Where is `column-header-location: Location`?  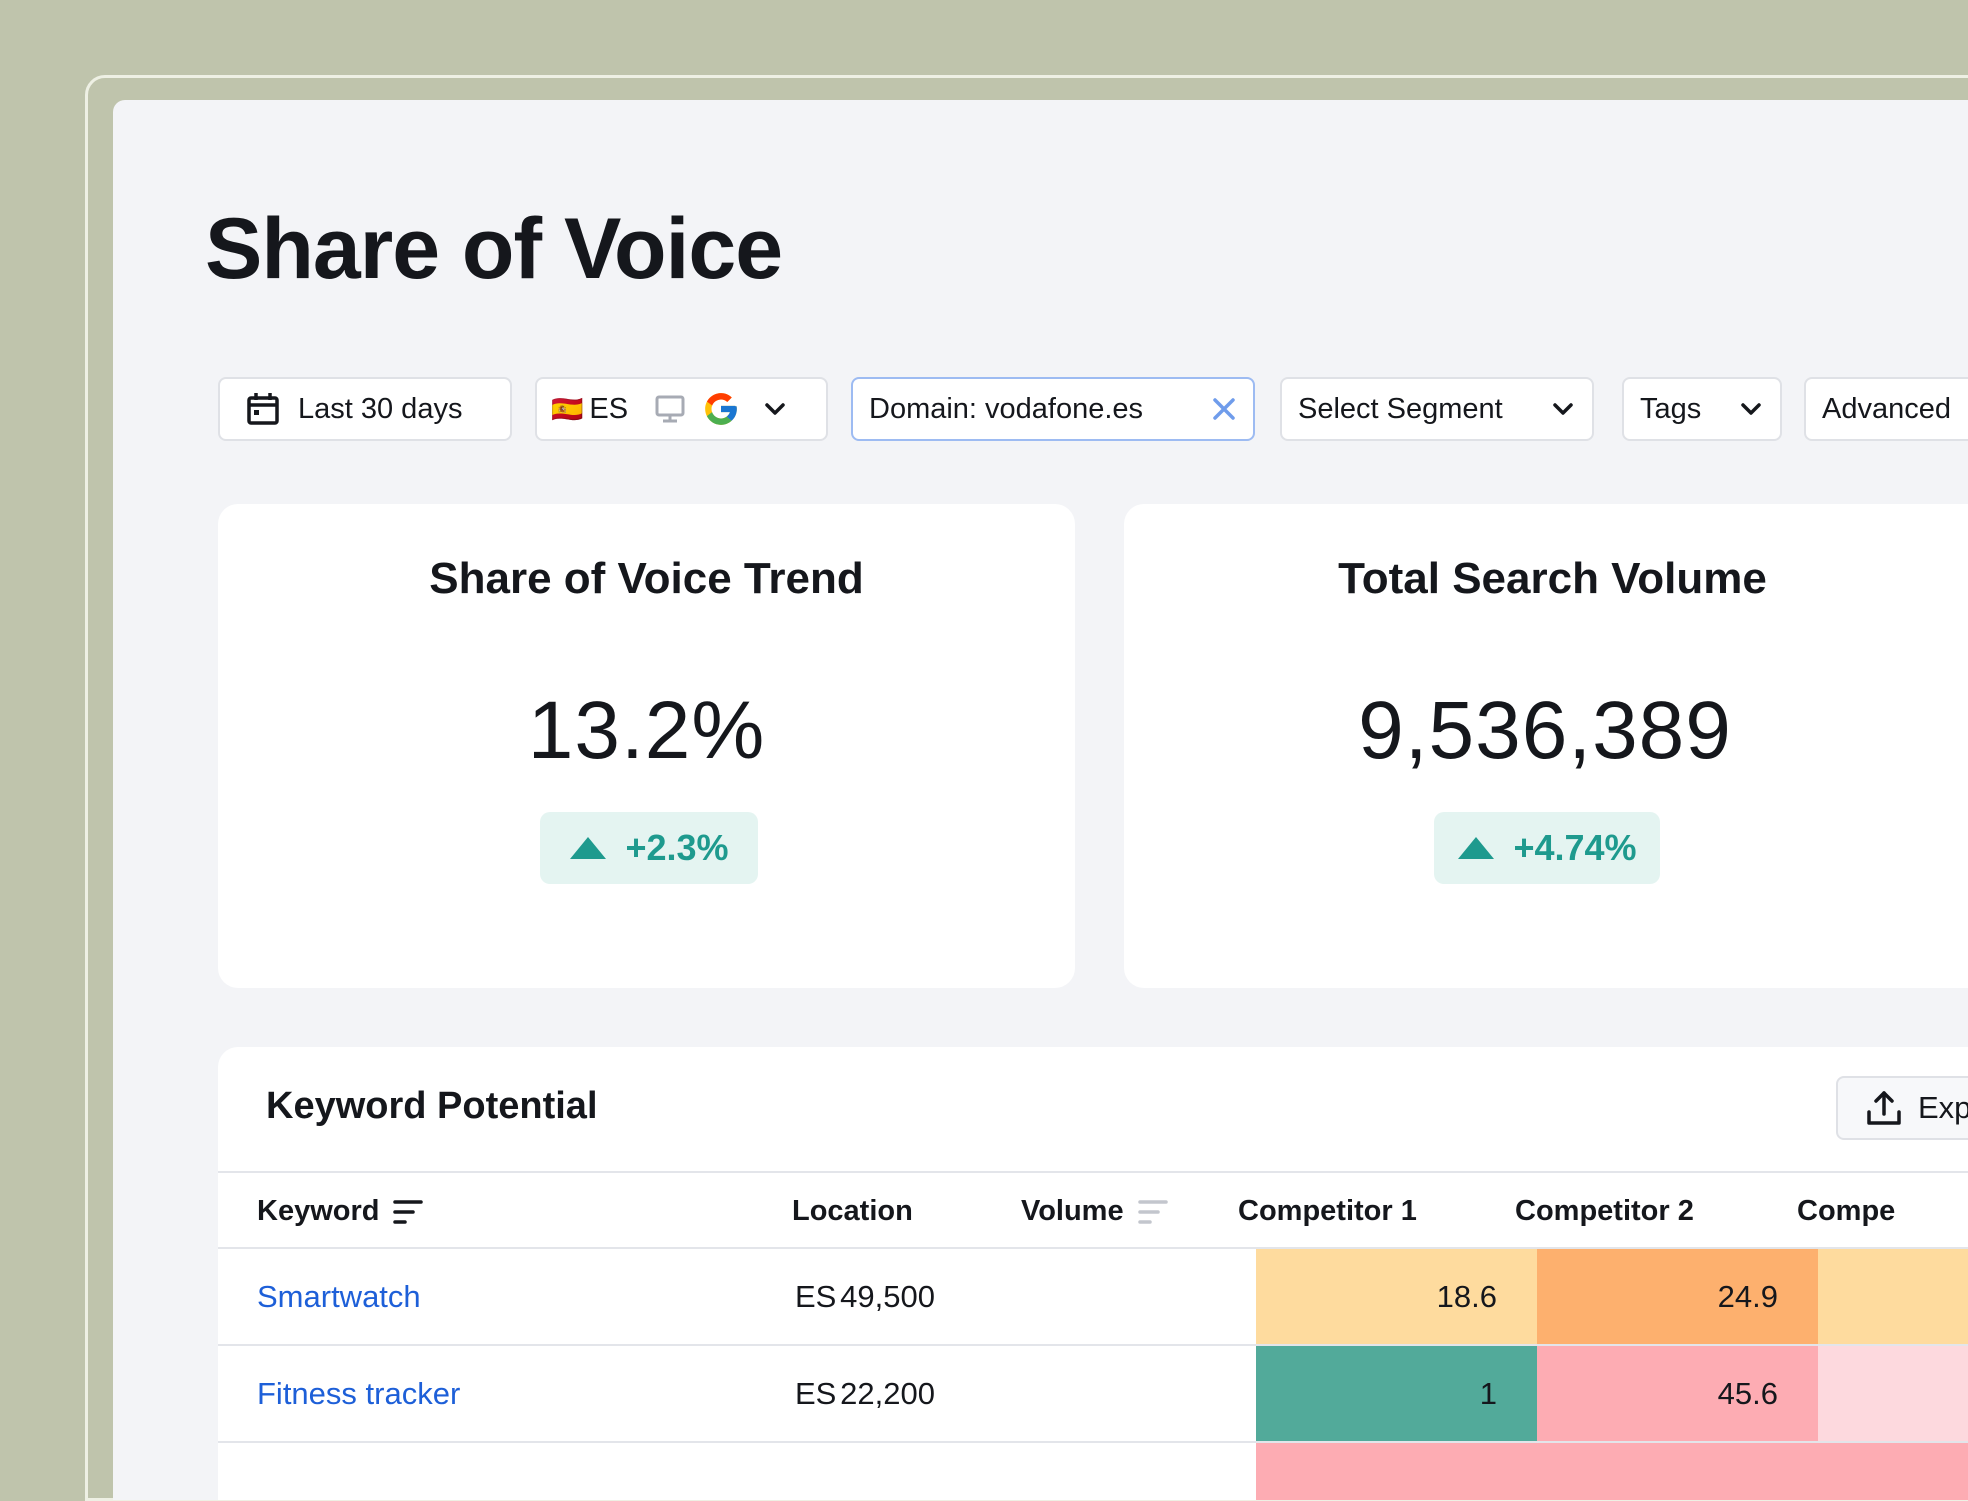
column-header-location: Location is located at coordinates (852, 1211).